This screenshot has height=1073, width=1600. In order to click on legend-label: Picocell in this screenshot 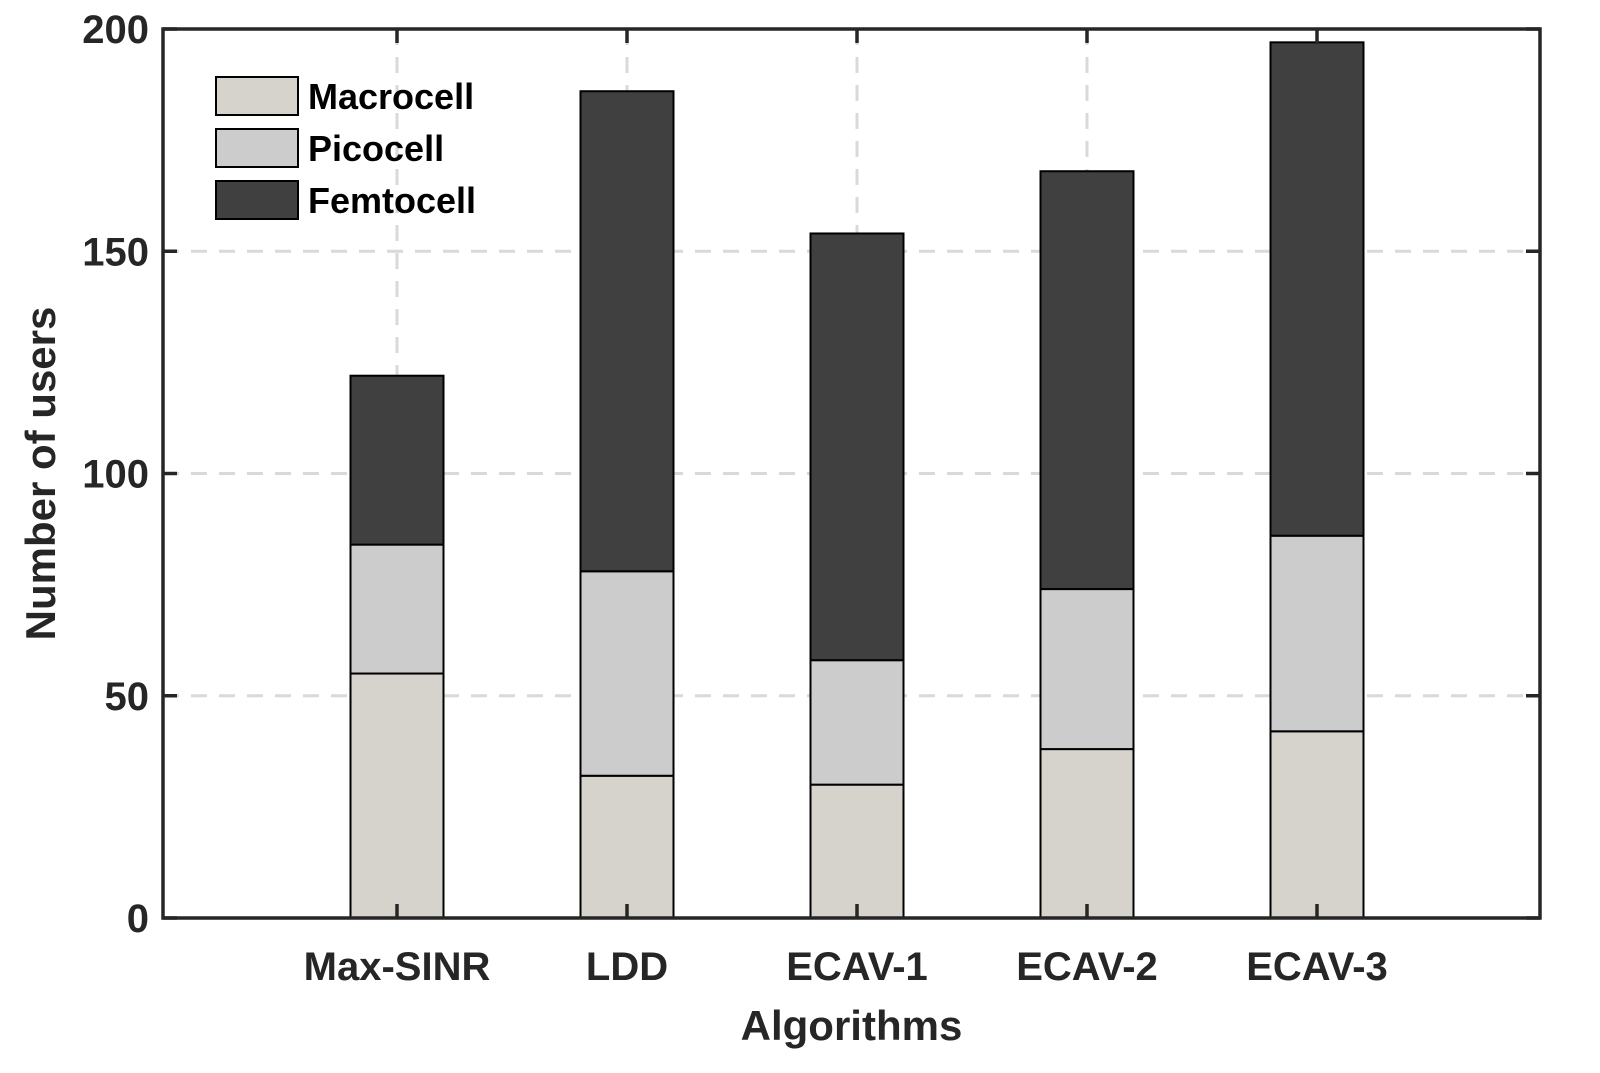, I will do `click(376, 148)`.